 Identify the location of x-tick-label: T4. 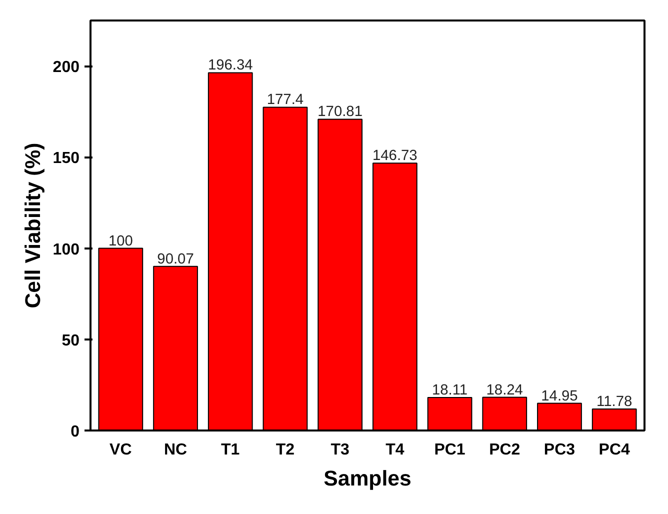
(395, 450).